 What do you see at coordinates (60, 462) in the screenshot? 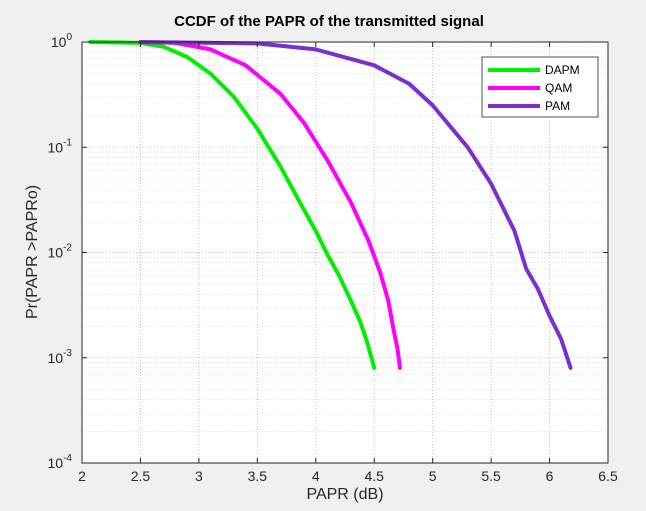
I see `y-tick-label: 10⁻⁴` at bounding box center [60, 462].